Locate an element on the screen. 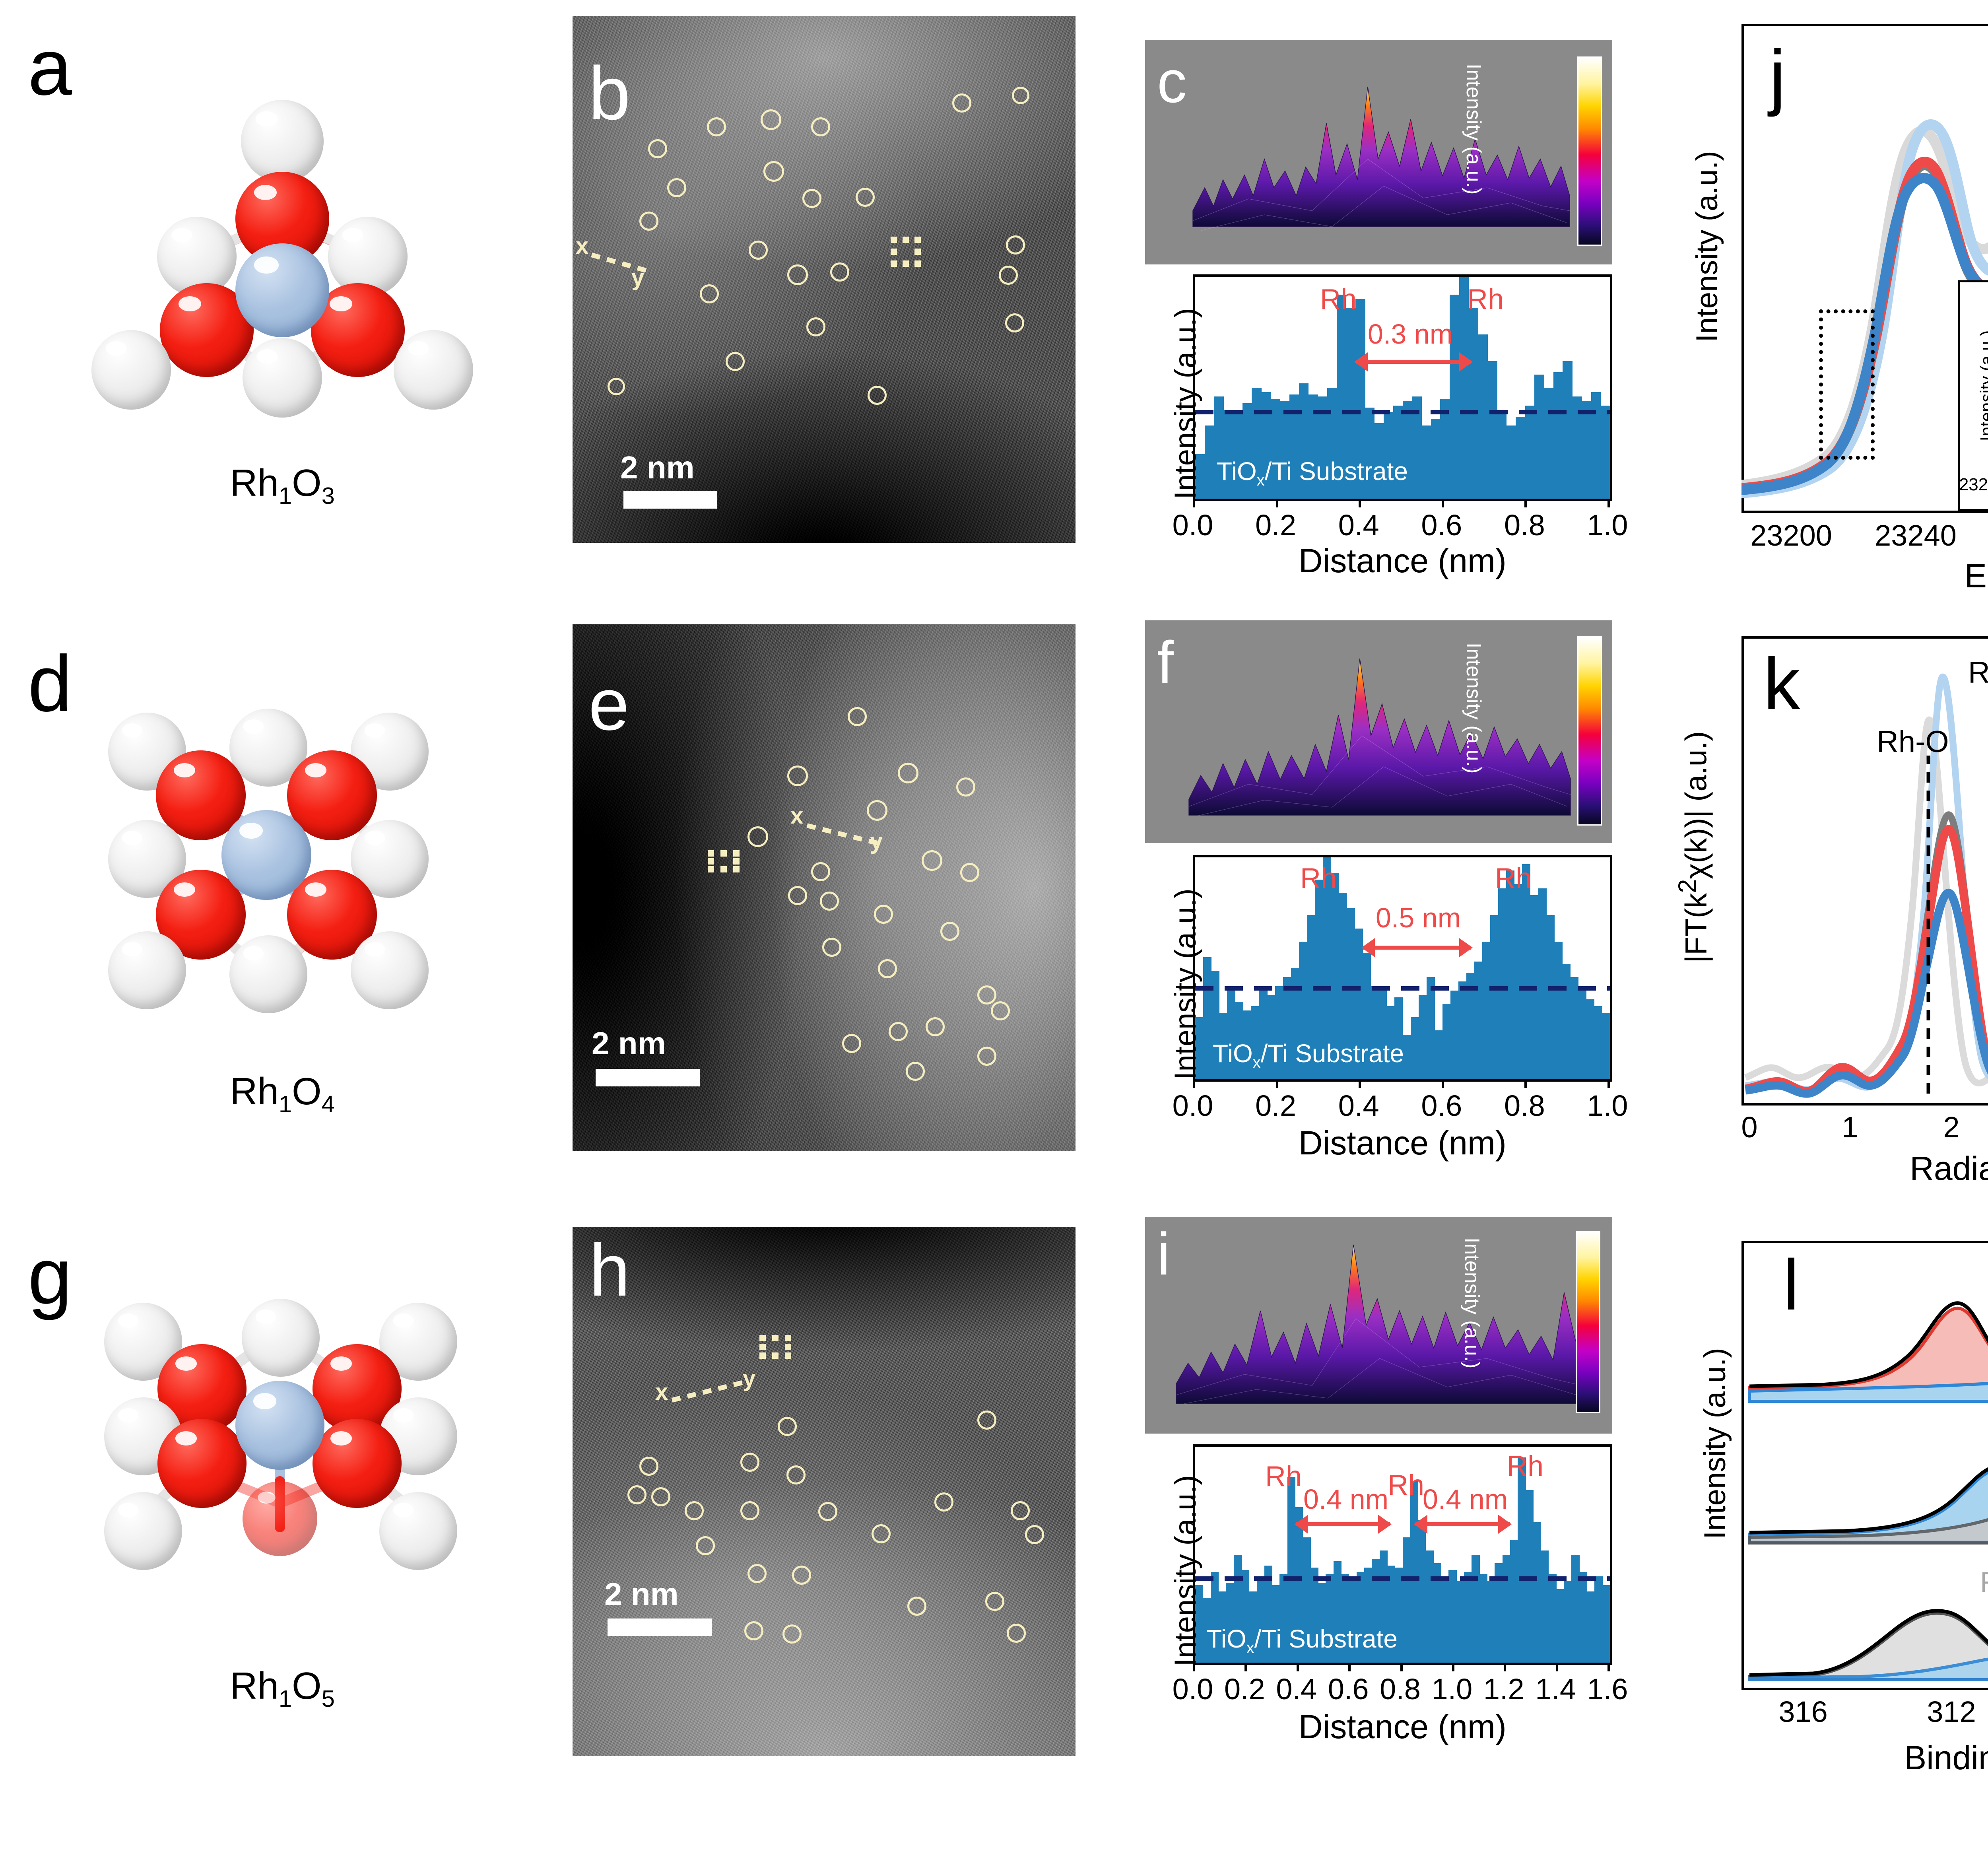 This screenshot has width=1988, height=1873. panel-label-l: l is located at coordinates (1791, 1285).